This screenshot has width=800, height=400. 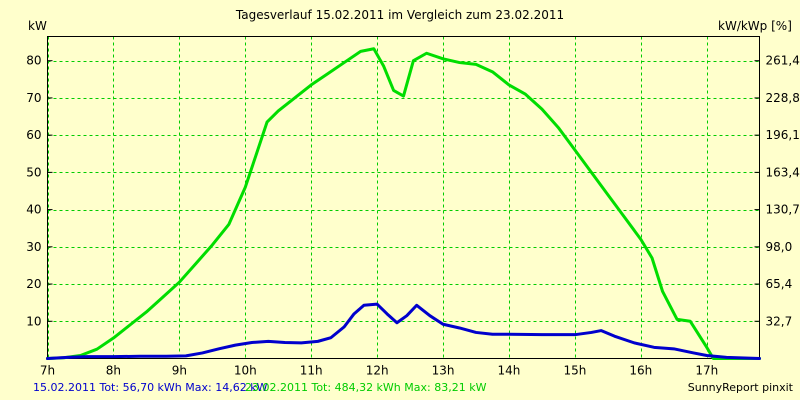 I want to click on svg-text: 14h, so click(x=509, y=371).